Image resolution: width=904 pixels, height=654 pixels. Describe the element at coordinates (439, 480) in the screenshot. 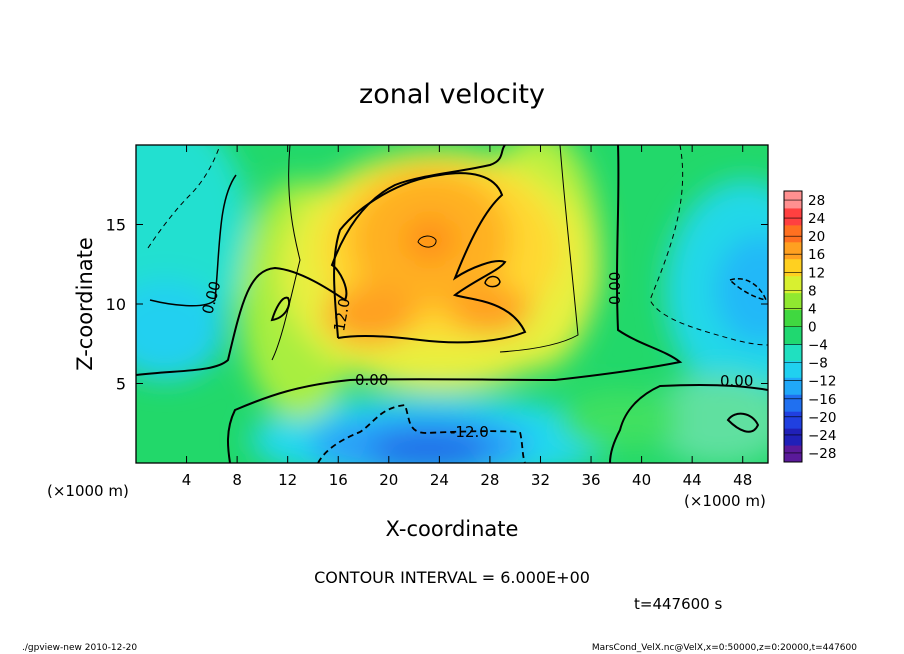

I see `x-tick-label: 24` at that location.